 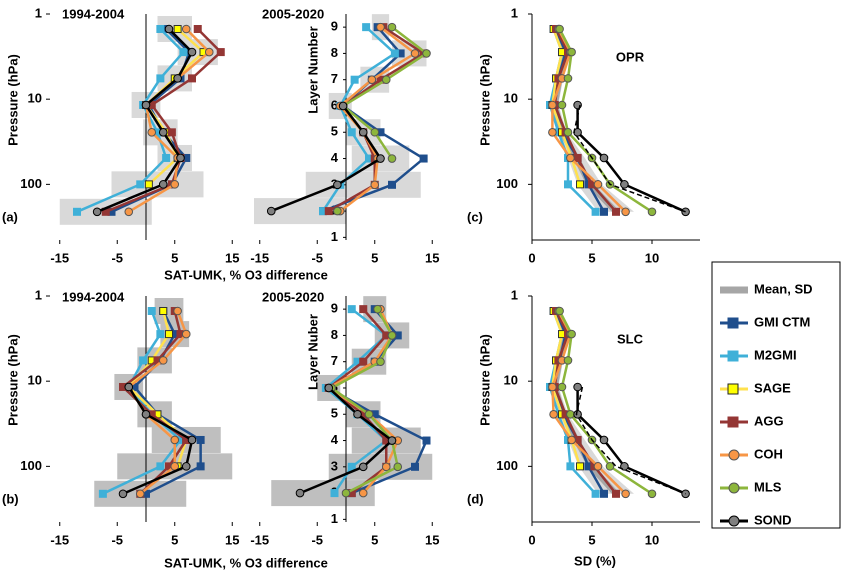 I want to click on legend-label: SOND, so click(x=773, y=519).